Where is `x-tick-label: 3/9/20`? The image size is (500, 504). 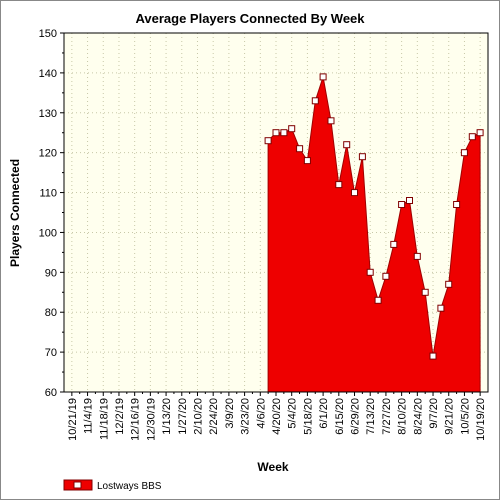
x-tick-label: 3/9/20 is located at coordinates (230, 413).